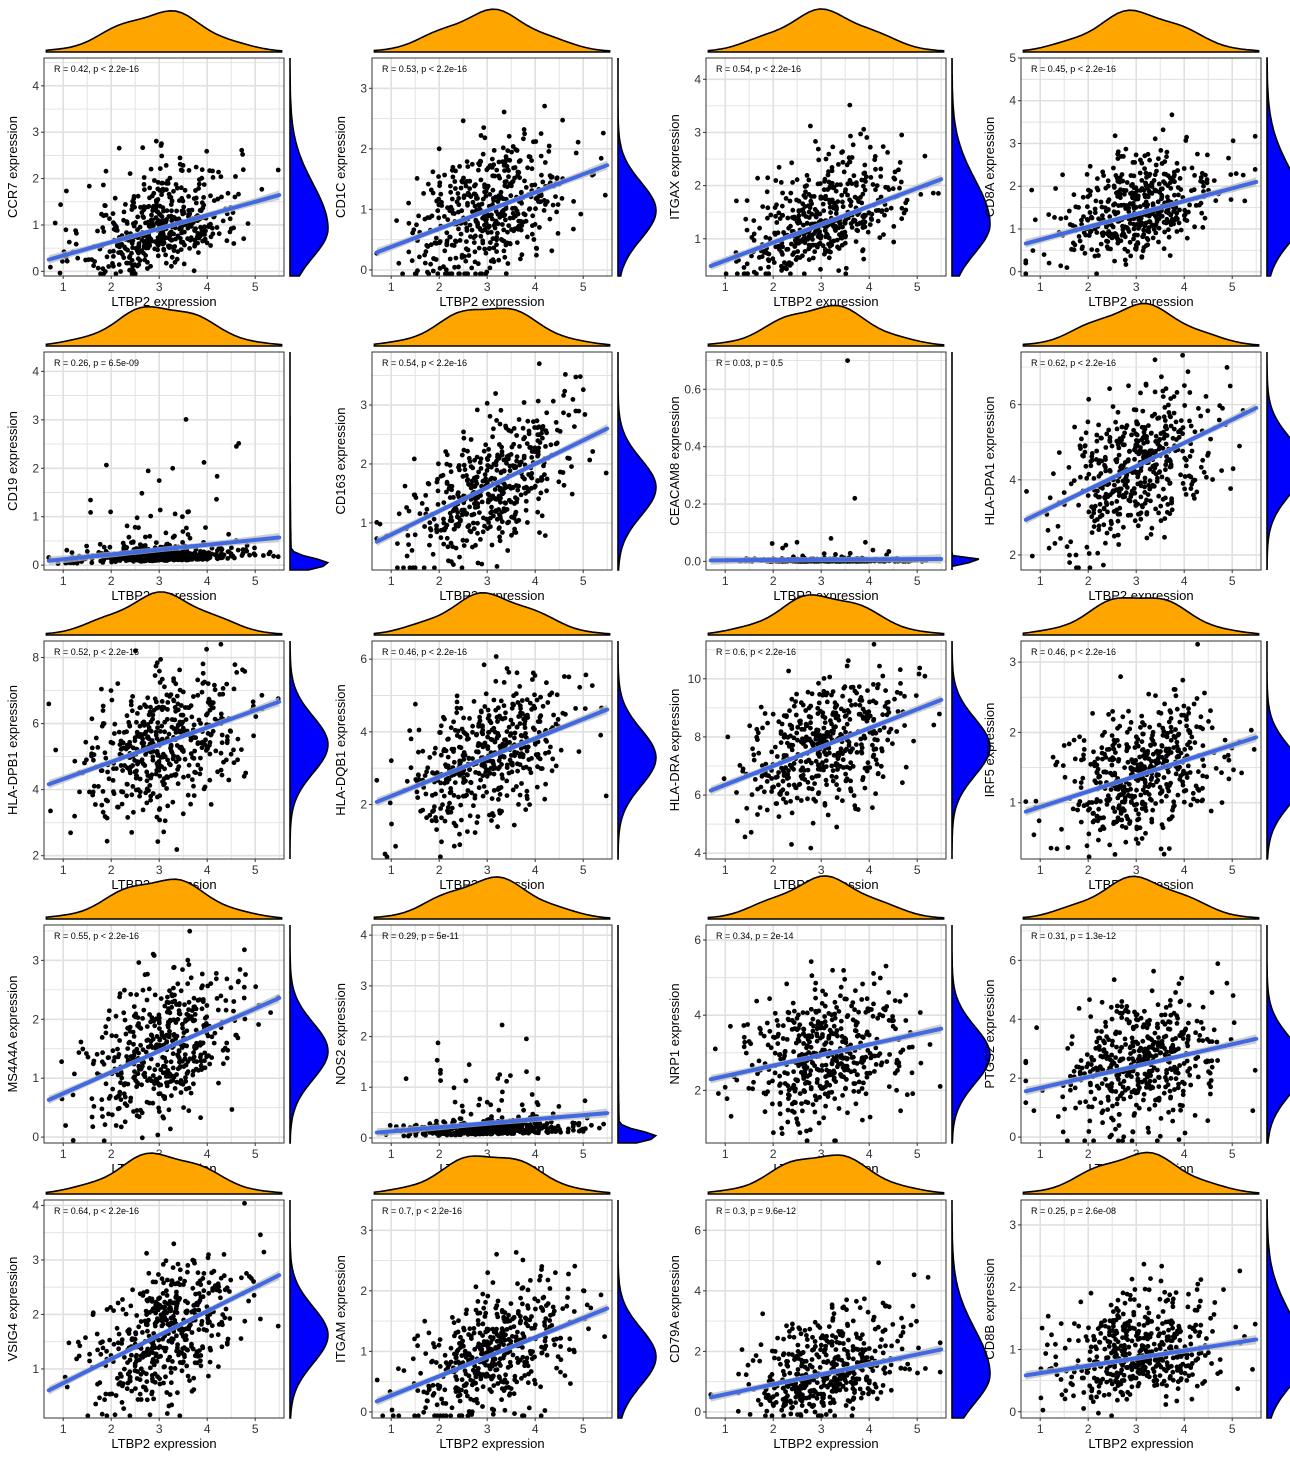  Describe the element at coordinates (637, 167) in the screenshot. I see `y-marginal-density` at that location.